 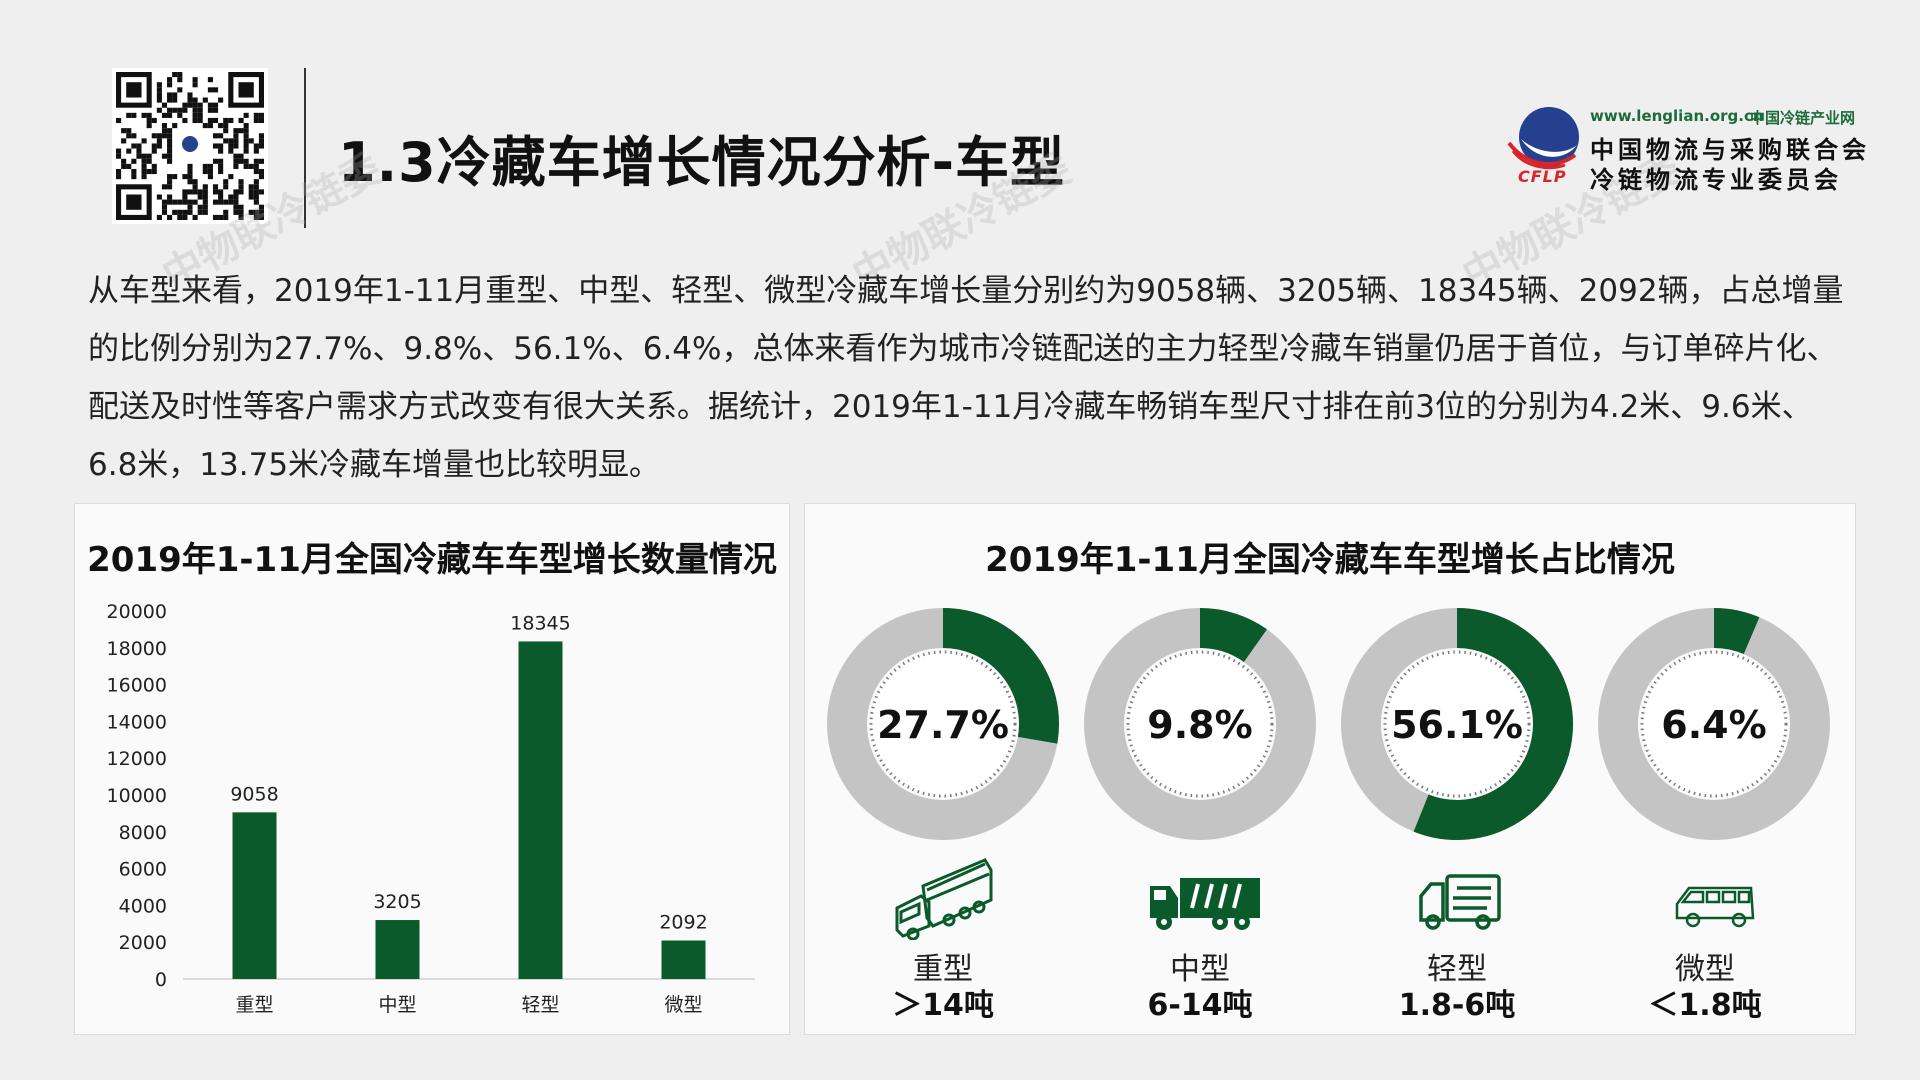 I want to click on vehicle-weight-range: ＜1.8吨, so click(x=1705, y=1005).